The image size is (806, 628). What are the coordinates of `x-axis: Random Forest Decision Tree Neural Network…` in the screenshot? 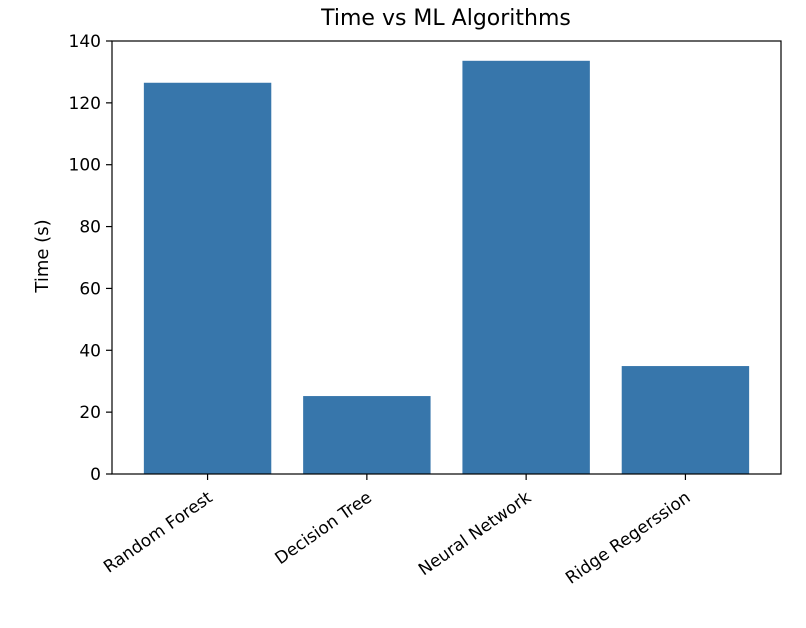 It's located at (397, 531).